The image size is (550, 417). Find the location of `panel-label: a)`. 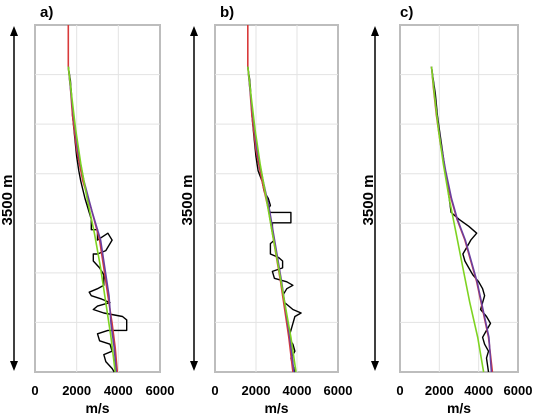

panel-label: a) is located at coordinates (46, 12).